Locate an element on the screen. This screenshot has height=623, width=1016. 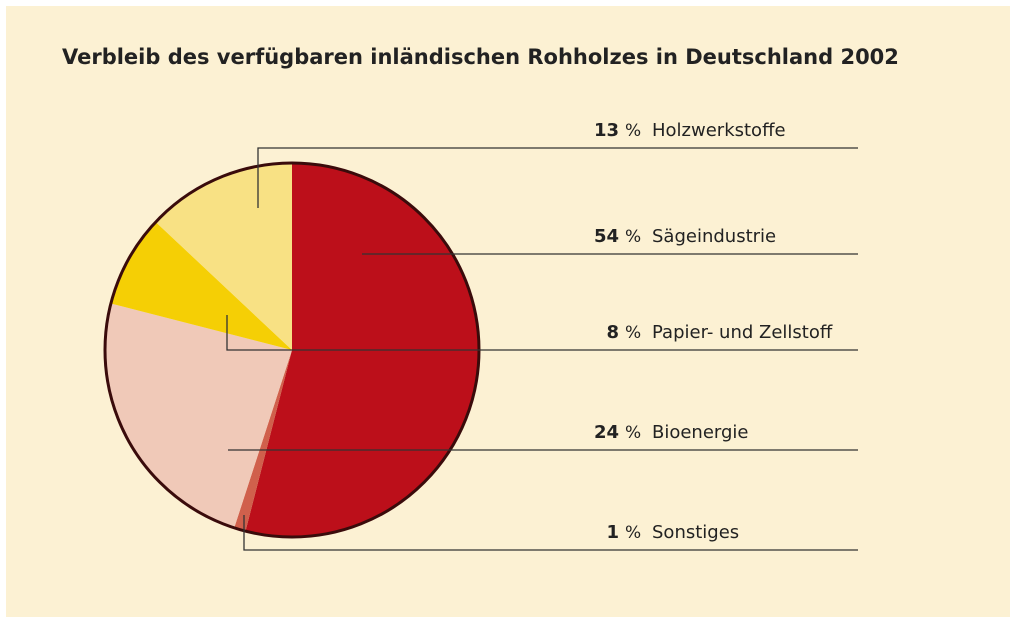
value-label: 54 is located at coordinates (606, 236).